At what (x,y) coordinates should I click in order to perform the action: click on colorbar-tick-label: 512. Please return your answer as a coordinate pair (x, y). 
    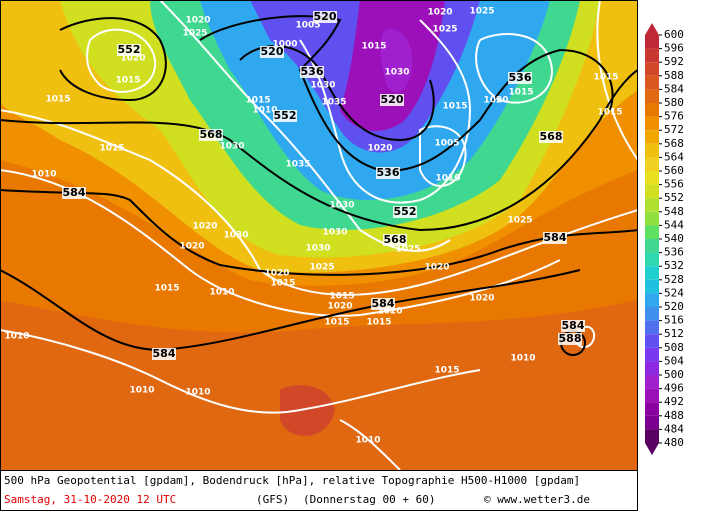
    Looking at the image, I should click on (674, 333).